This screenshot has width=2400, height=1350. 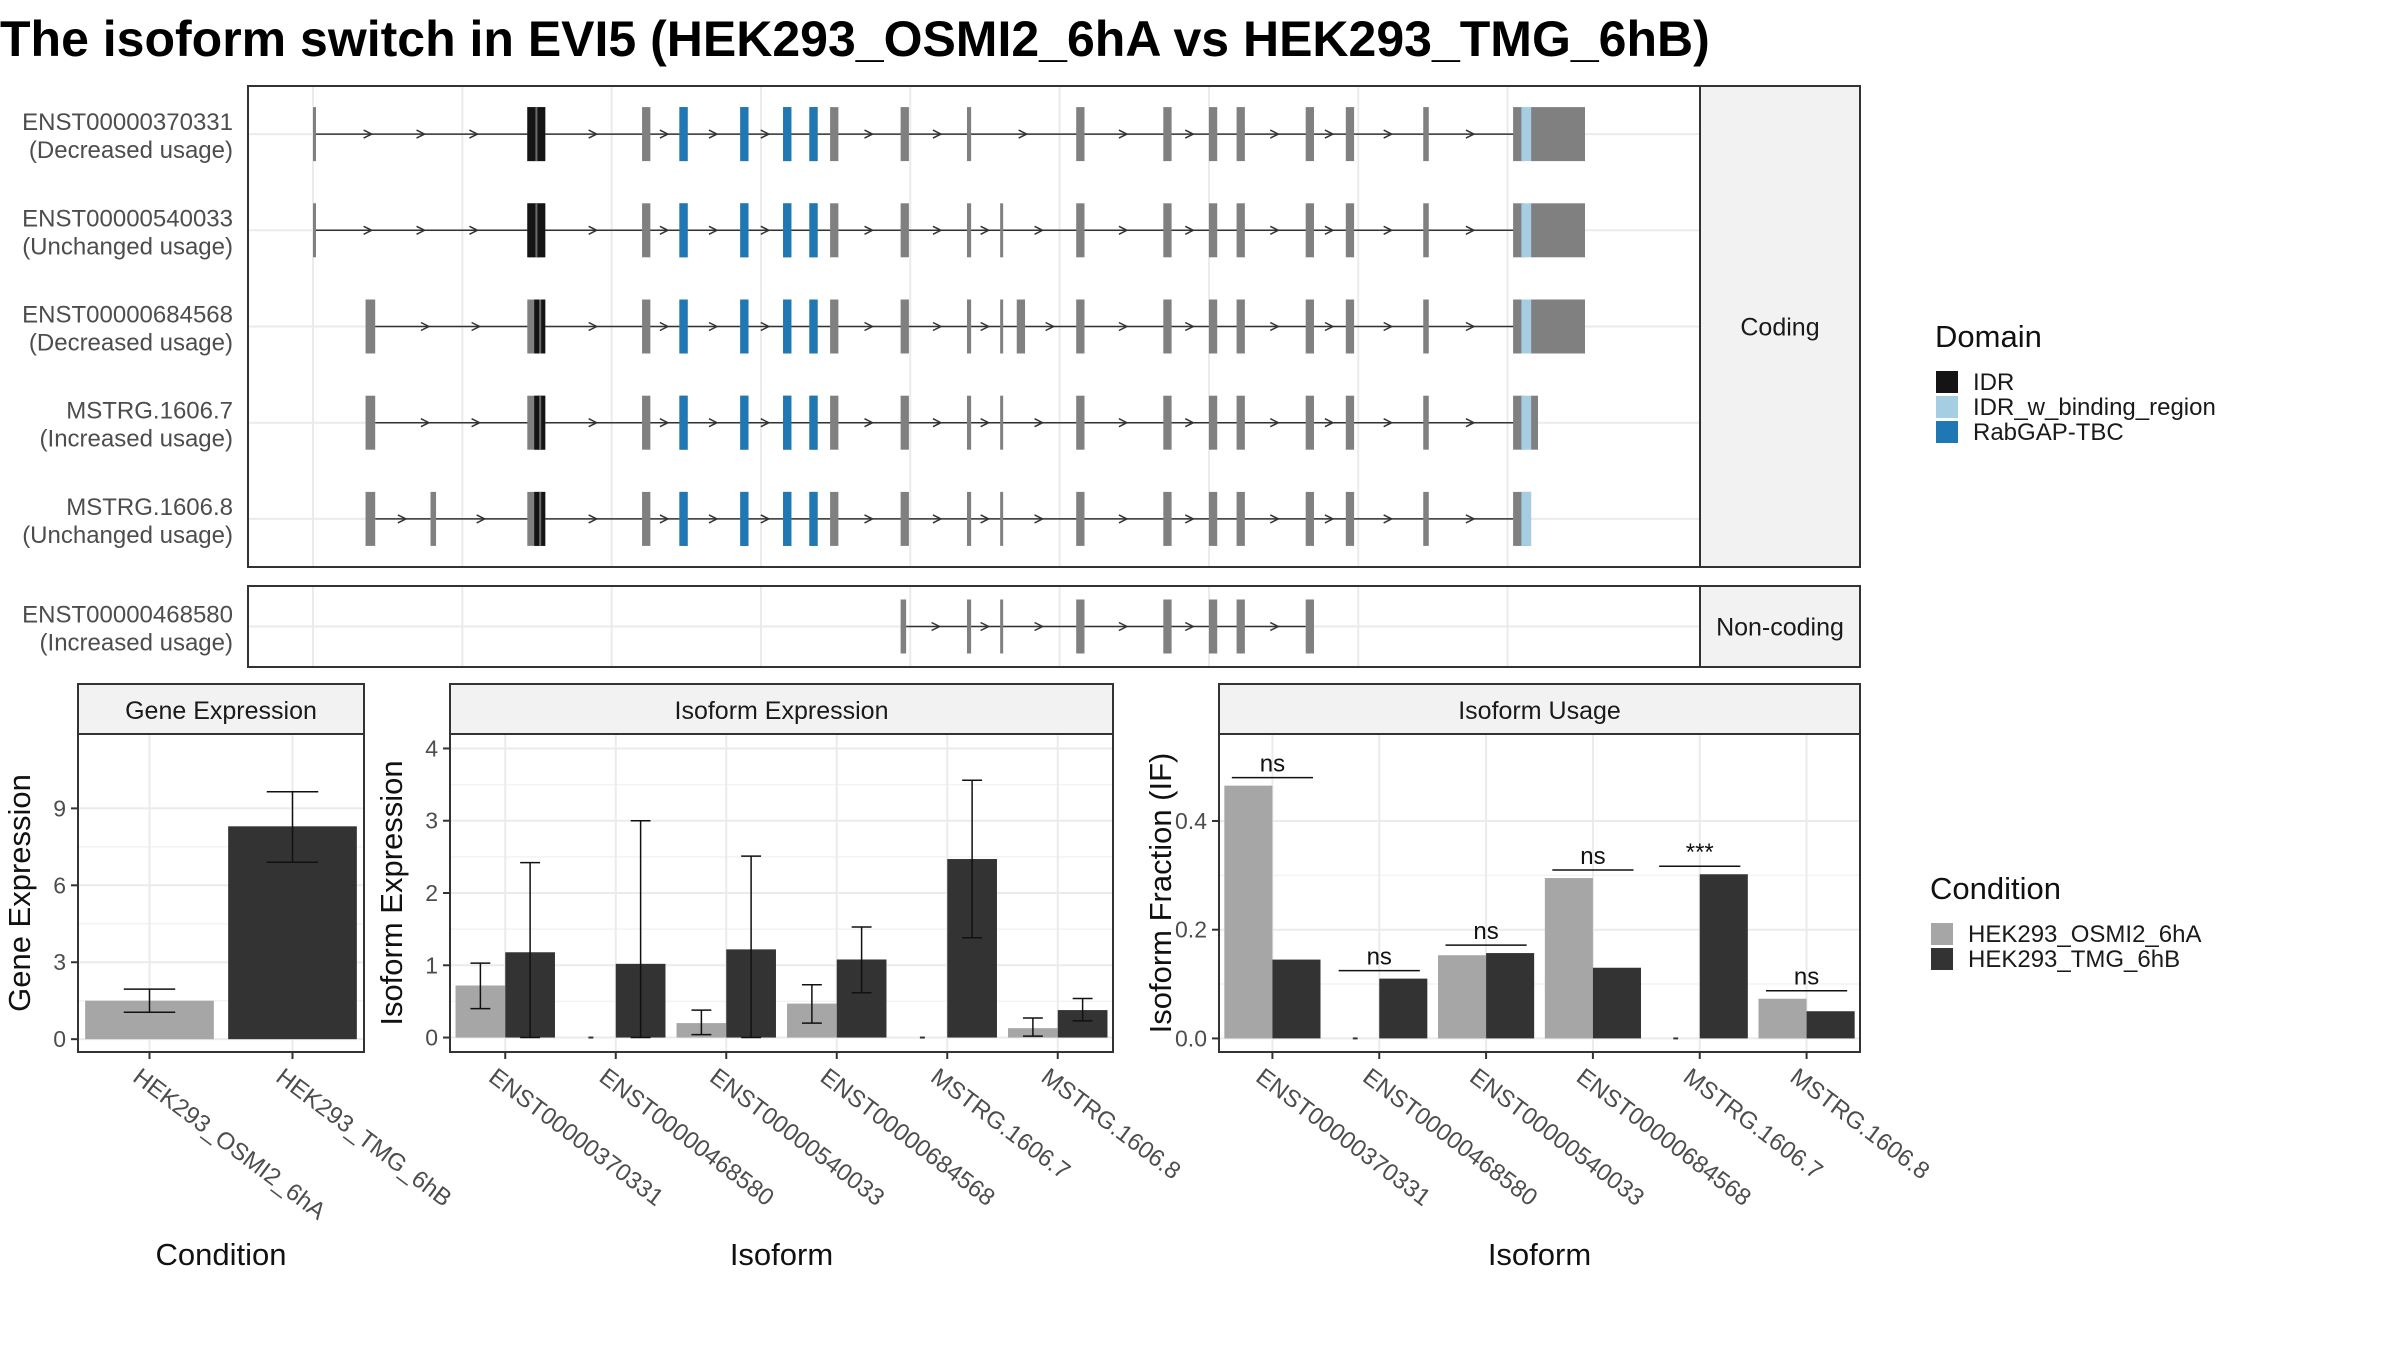 What do you see at coordinates (127, 615) in the screenshot?
I see `transcript-label-line: ENST00000468580` at bounding box center [127, 615].